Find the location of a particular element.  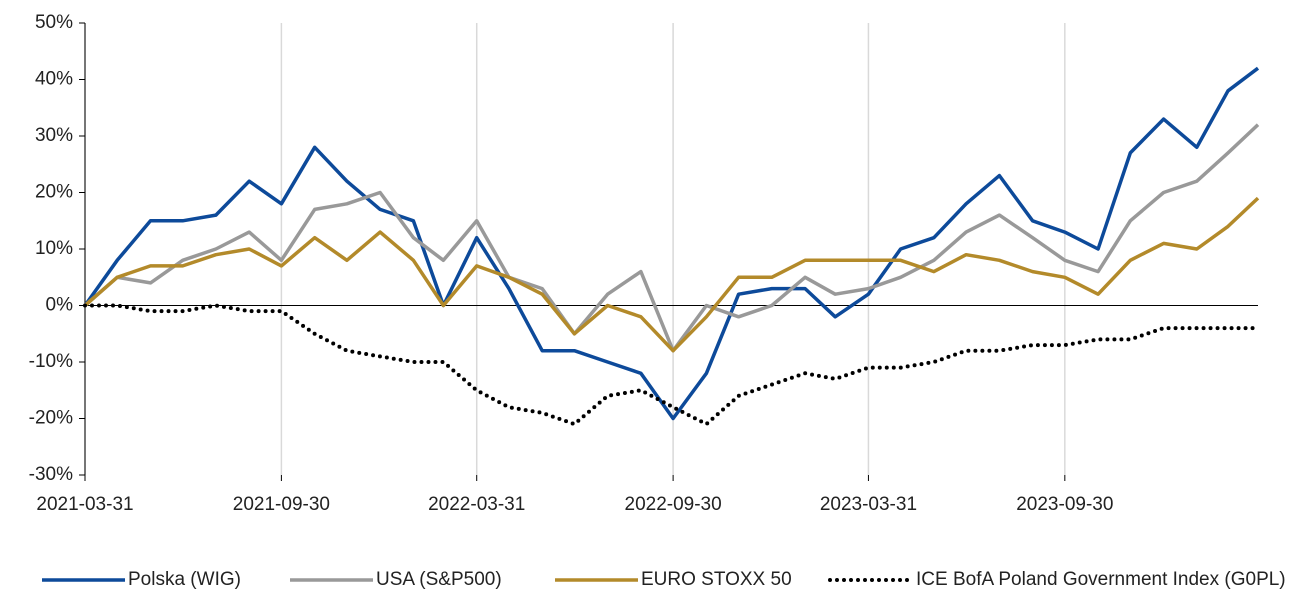

legend-label: EURO STOXX 50 is located at coordinates (716, 579).